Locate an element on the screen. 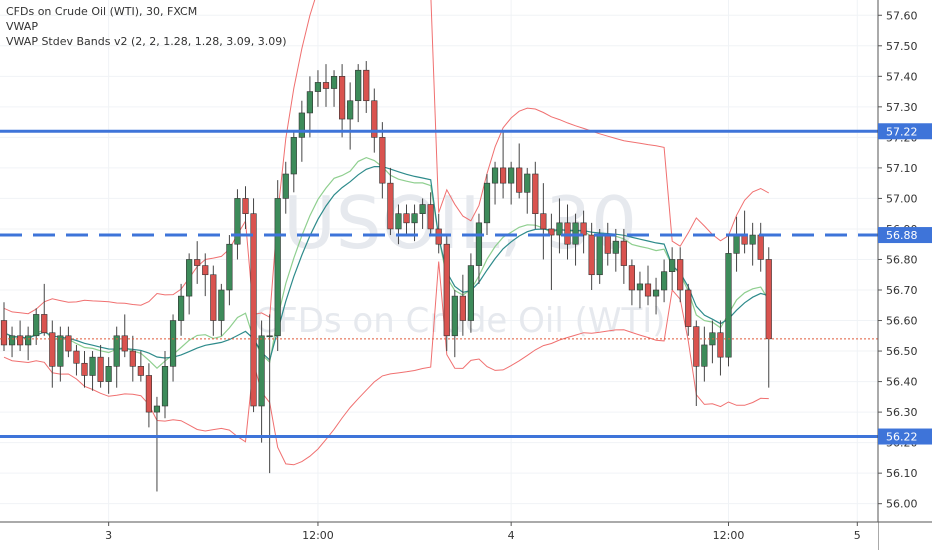 This screenshot has height=550, width=932. price-tick-label-6: 57.00 is located at coordinates (902, 198).